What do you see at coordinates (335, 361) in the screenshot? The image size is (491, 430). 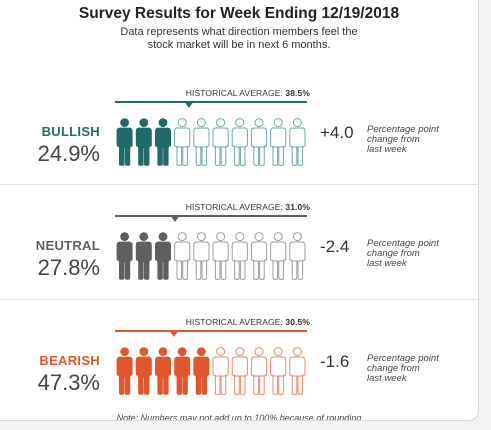 I see `weekly-change-value: -1.6` at bounding box center [335, 361].